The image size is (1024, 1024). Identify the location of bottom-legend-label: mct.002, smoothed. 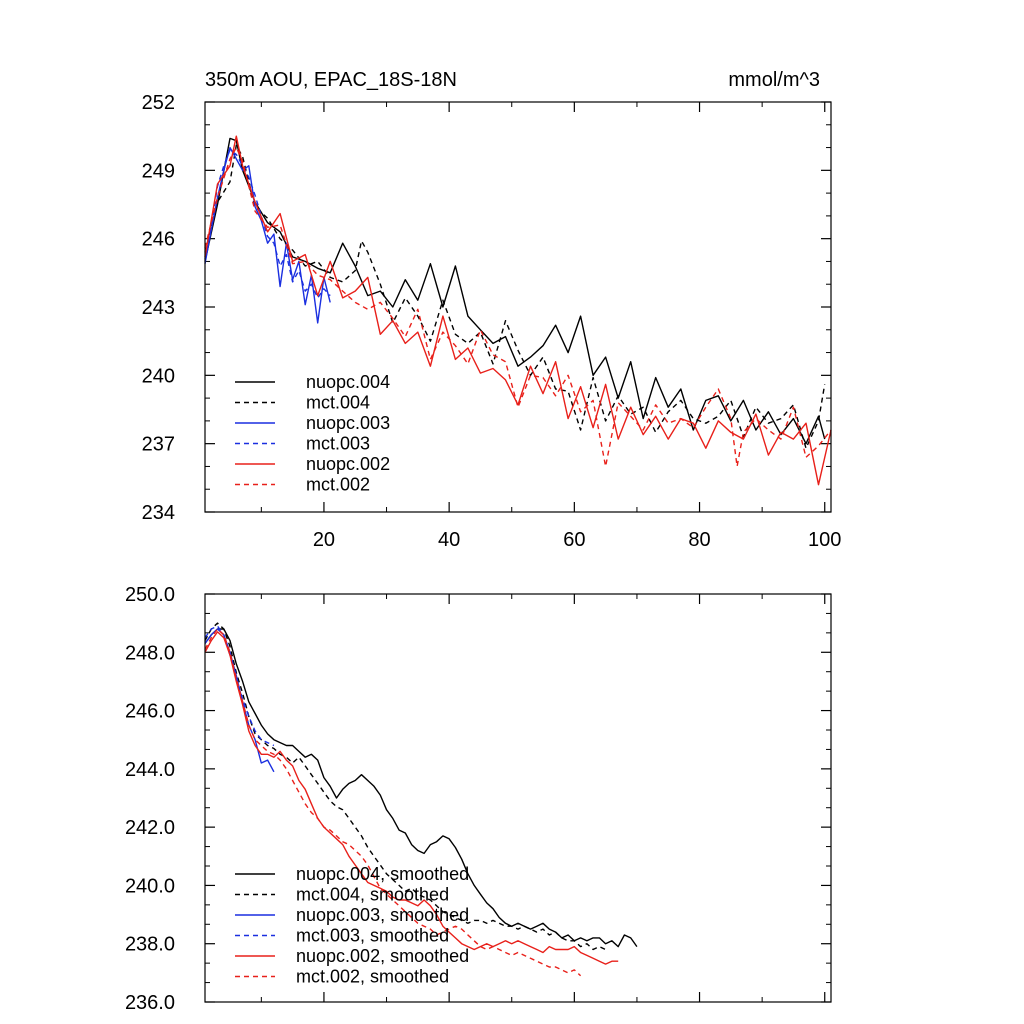
(372, 977).